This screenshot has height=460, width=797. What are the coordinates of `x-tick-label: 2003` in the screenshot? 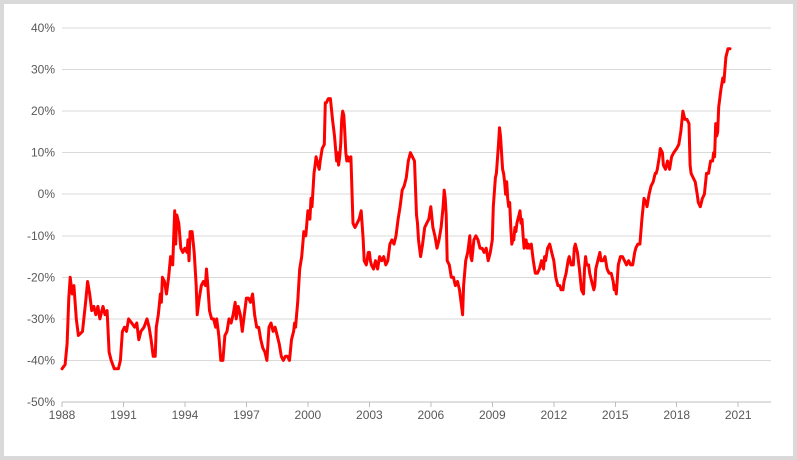 It's located at (369, 415).